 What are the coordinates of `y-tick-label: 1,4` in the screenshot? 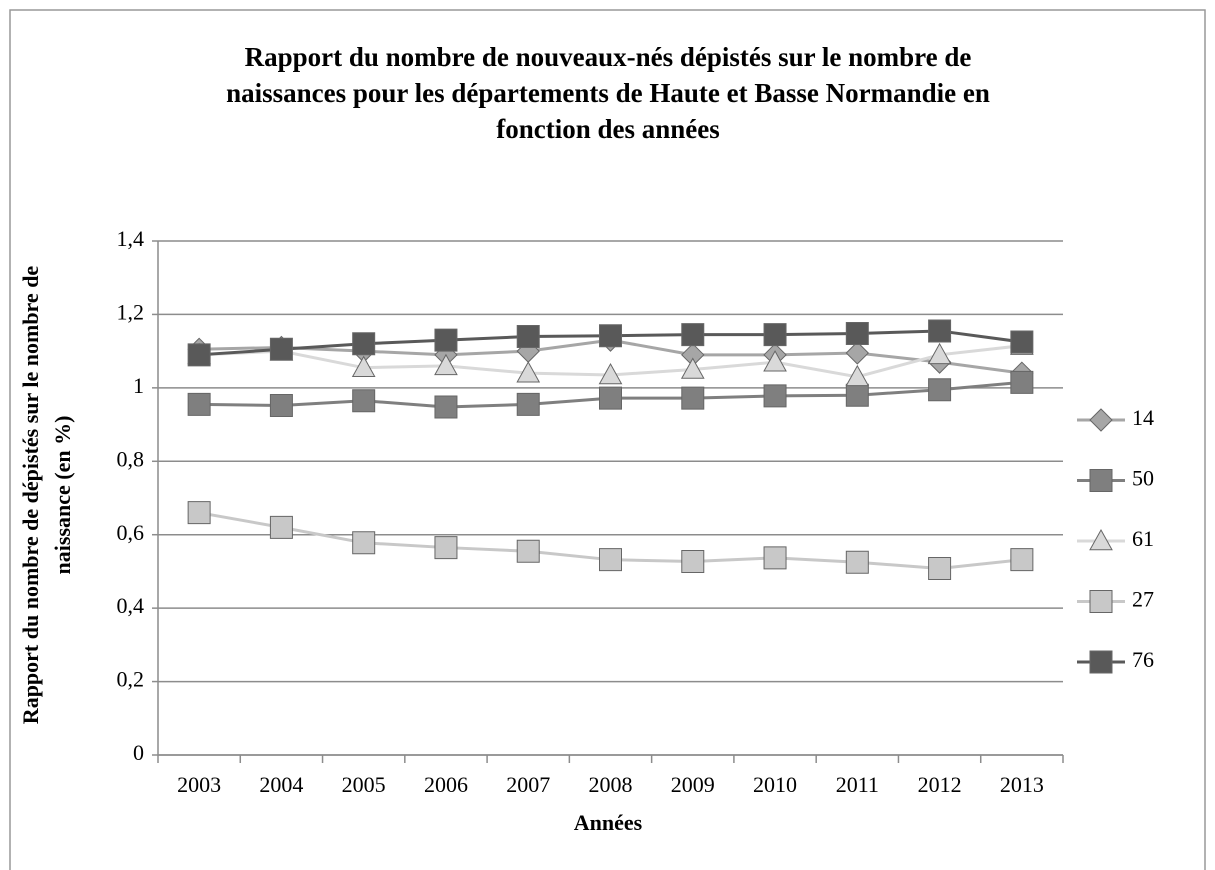 It's located at (131, 238).